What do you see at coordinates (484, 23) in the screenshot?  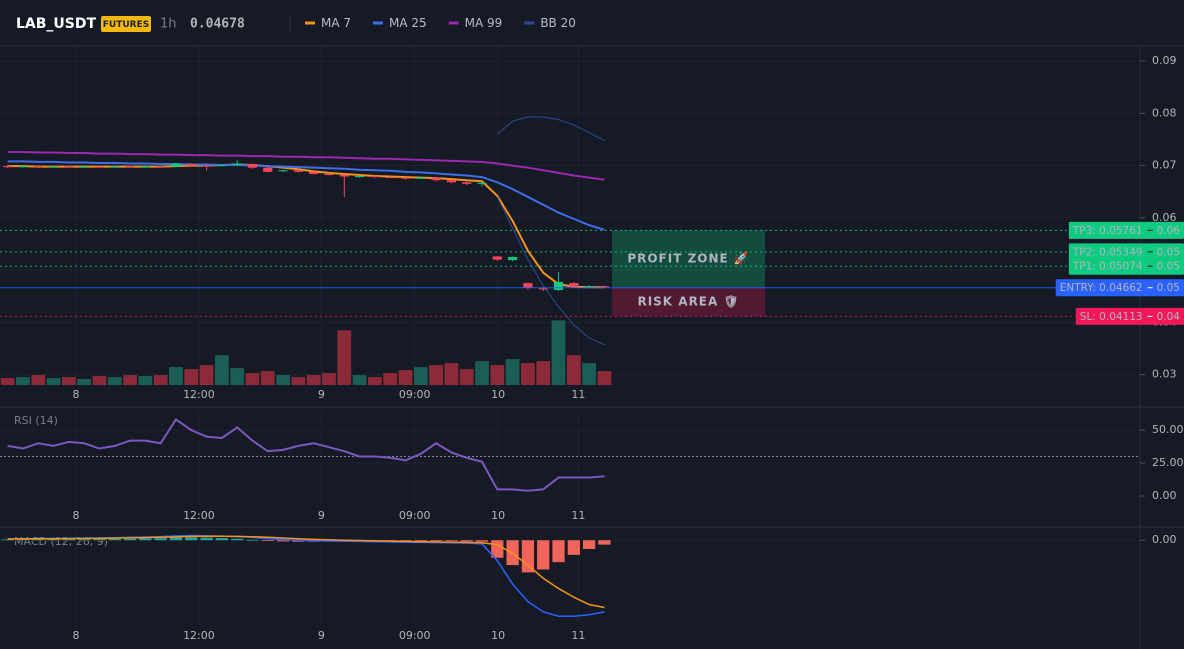 I see `legend-label: MA 99` at bounding box center [484, 23].